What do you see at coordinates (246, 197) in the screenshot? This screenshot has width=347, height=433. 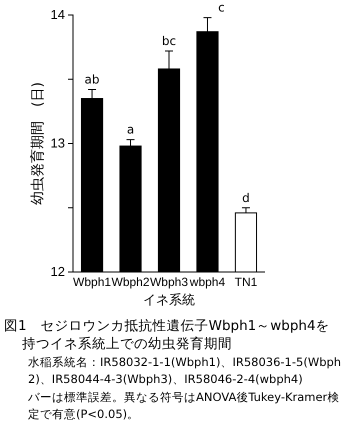 I see `annotation: d` at bounding box center [246, 197].